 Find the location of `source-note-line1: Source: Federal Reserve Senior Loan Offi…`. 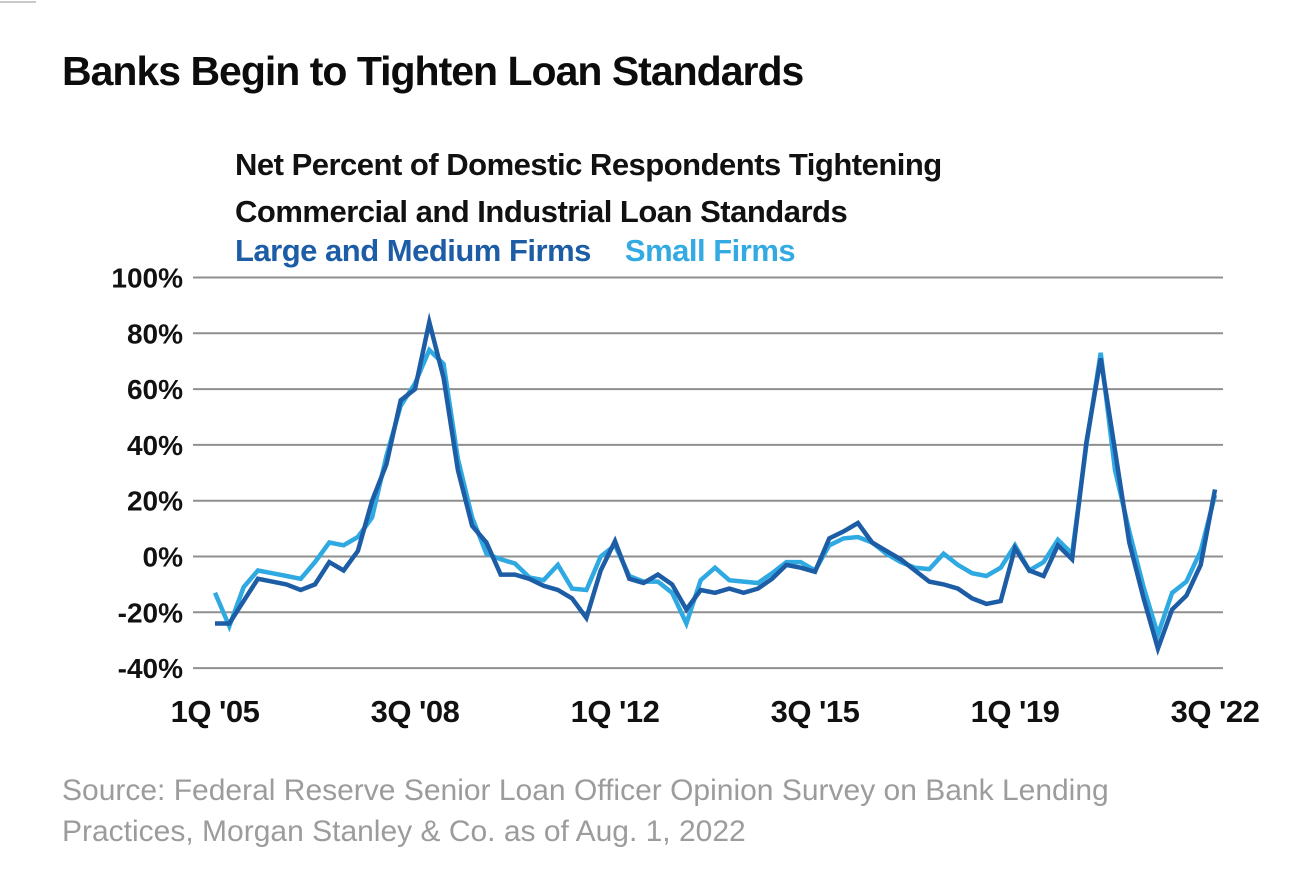

source-note-line1: Source: Federal Reserve Senior Loan Offi… is located at coordinates (585, 790).